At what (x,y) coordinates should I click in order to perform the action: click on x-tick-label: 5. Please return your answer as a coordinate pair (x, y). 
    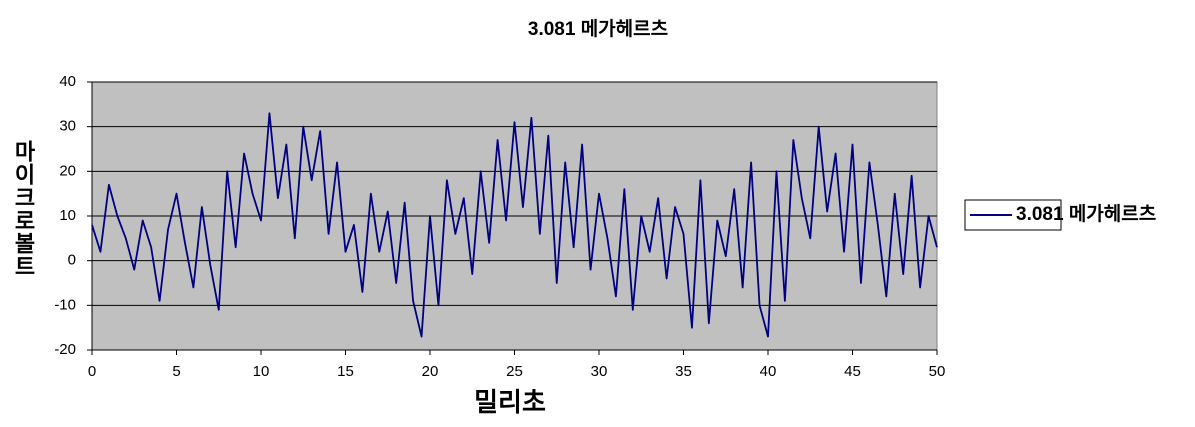
    Looking at the image, I should click on (176, 371).